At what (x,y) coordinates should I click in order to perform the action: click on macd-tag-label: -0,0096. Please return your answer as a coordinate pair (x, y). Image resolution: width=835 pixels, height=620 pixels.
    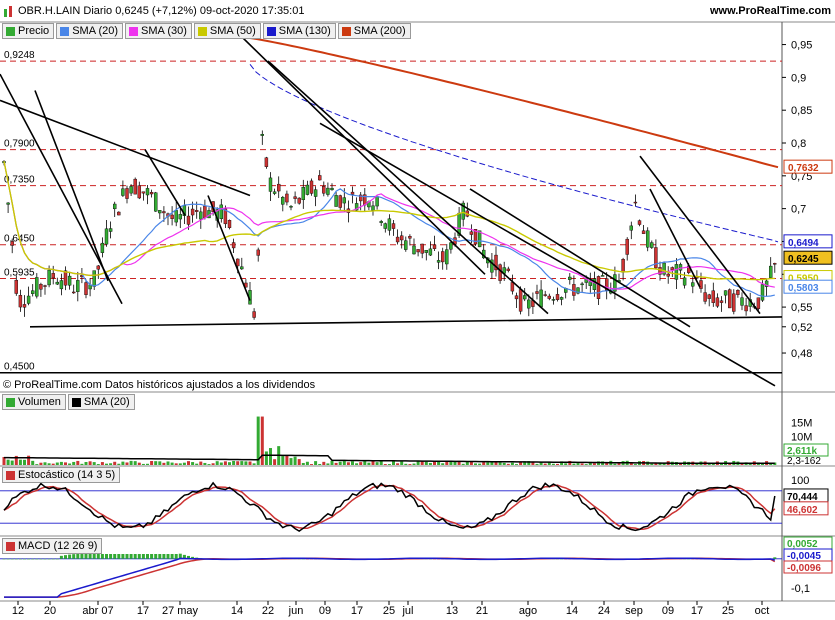
    Looking at the image, I should click on (804, 568).